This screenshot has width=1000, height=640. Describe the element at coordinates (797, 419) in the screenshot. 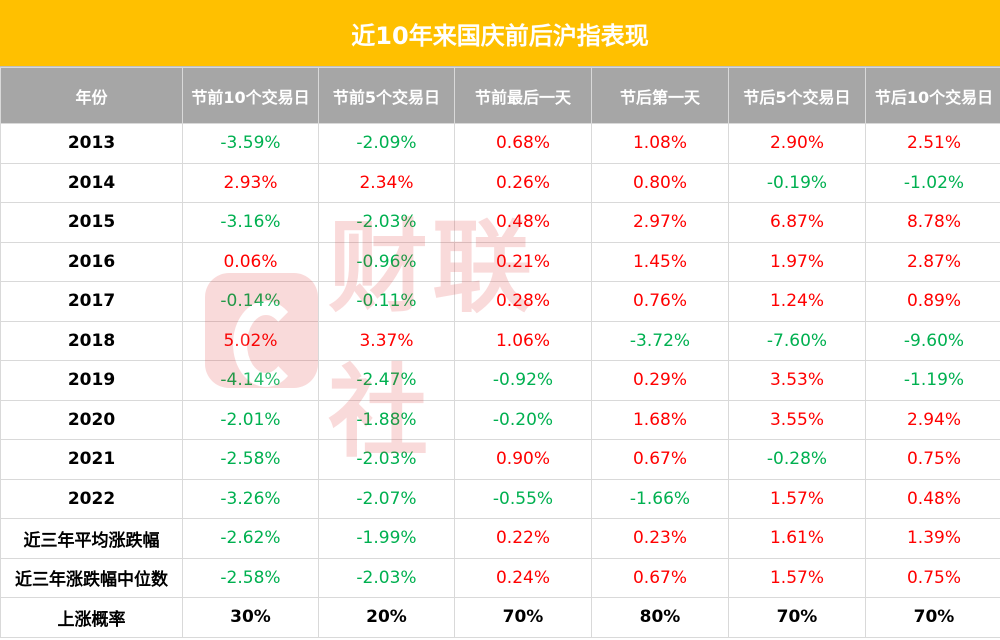

I see `table-cell: 3.55%` at that location.